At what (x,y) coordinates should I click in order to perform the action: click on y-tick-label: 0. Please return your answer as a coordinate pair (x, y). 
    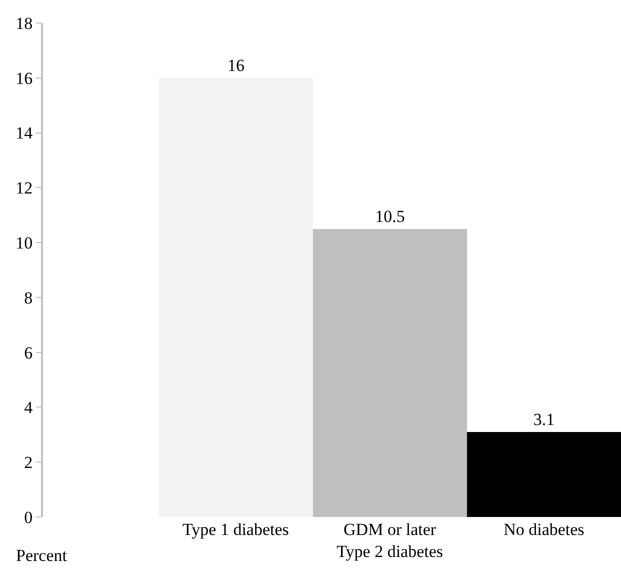
    Looking at the image, I should click on (28, 517).